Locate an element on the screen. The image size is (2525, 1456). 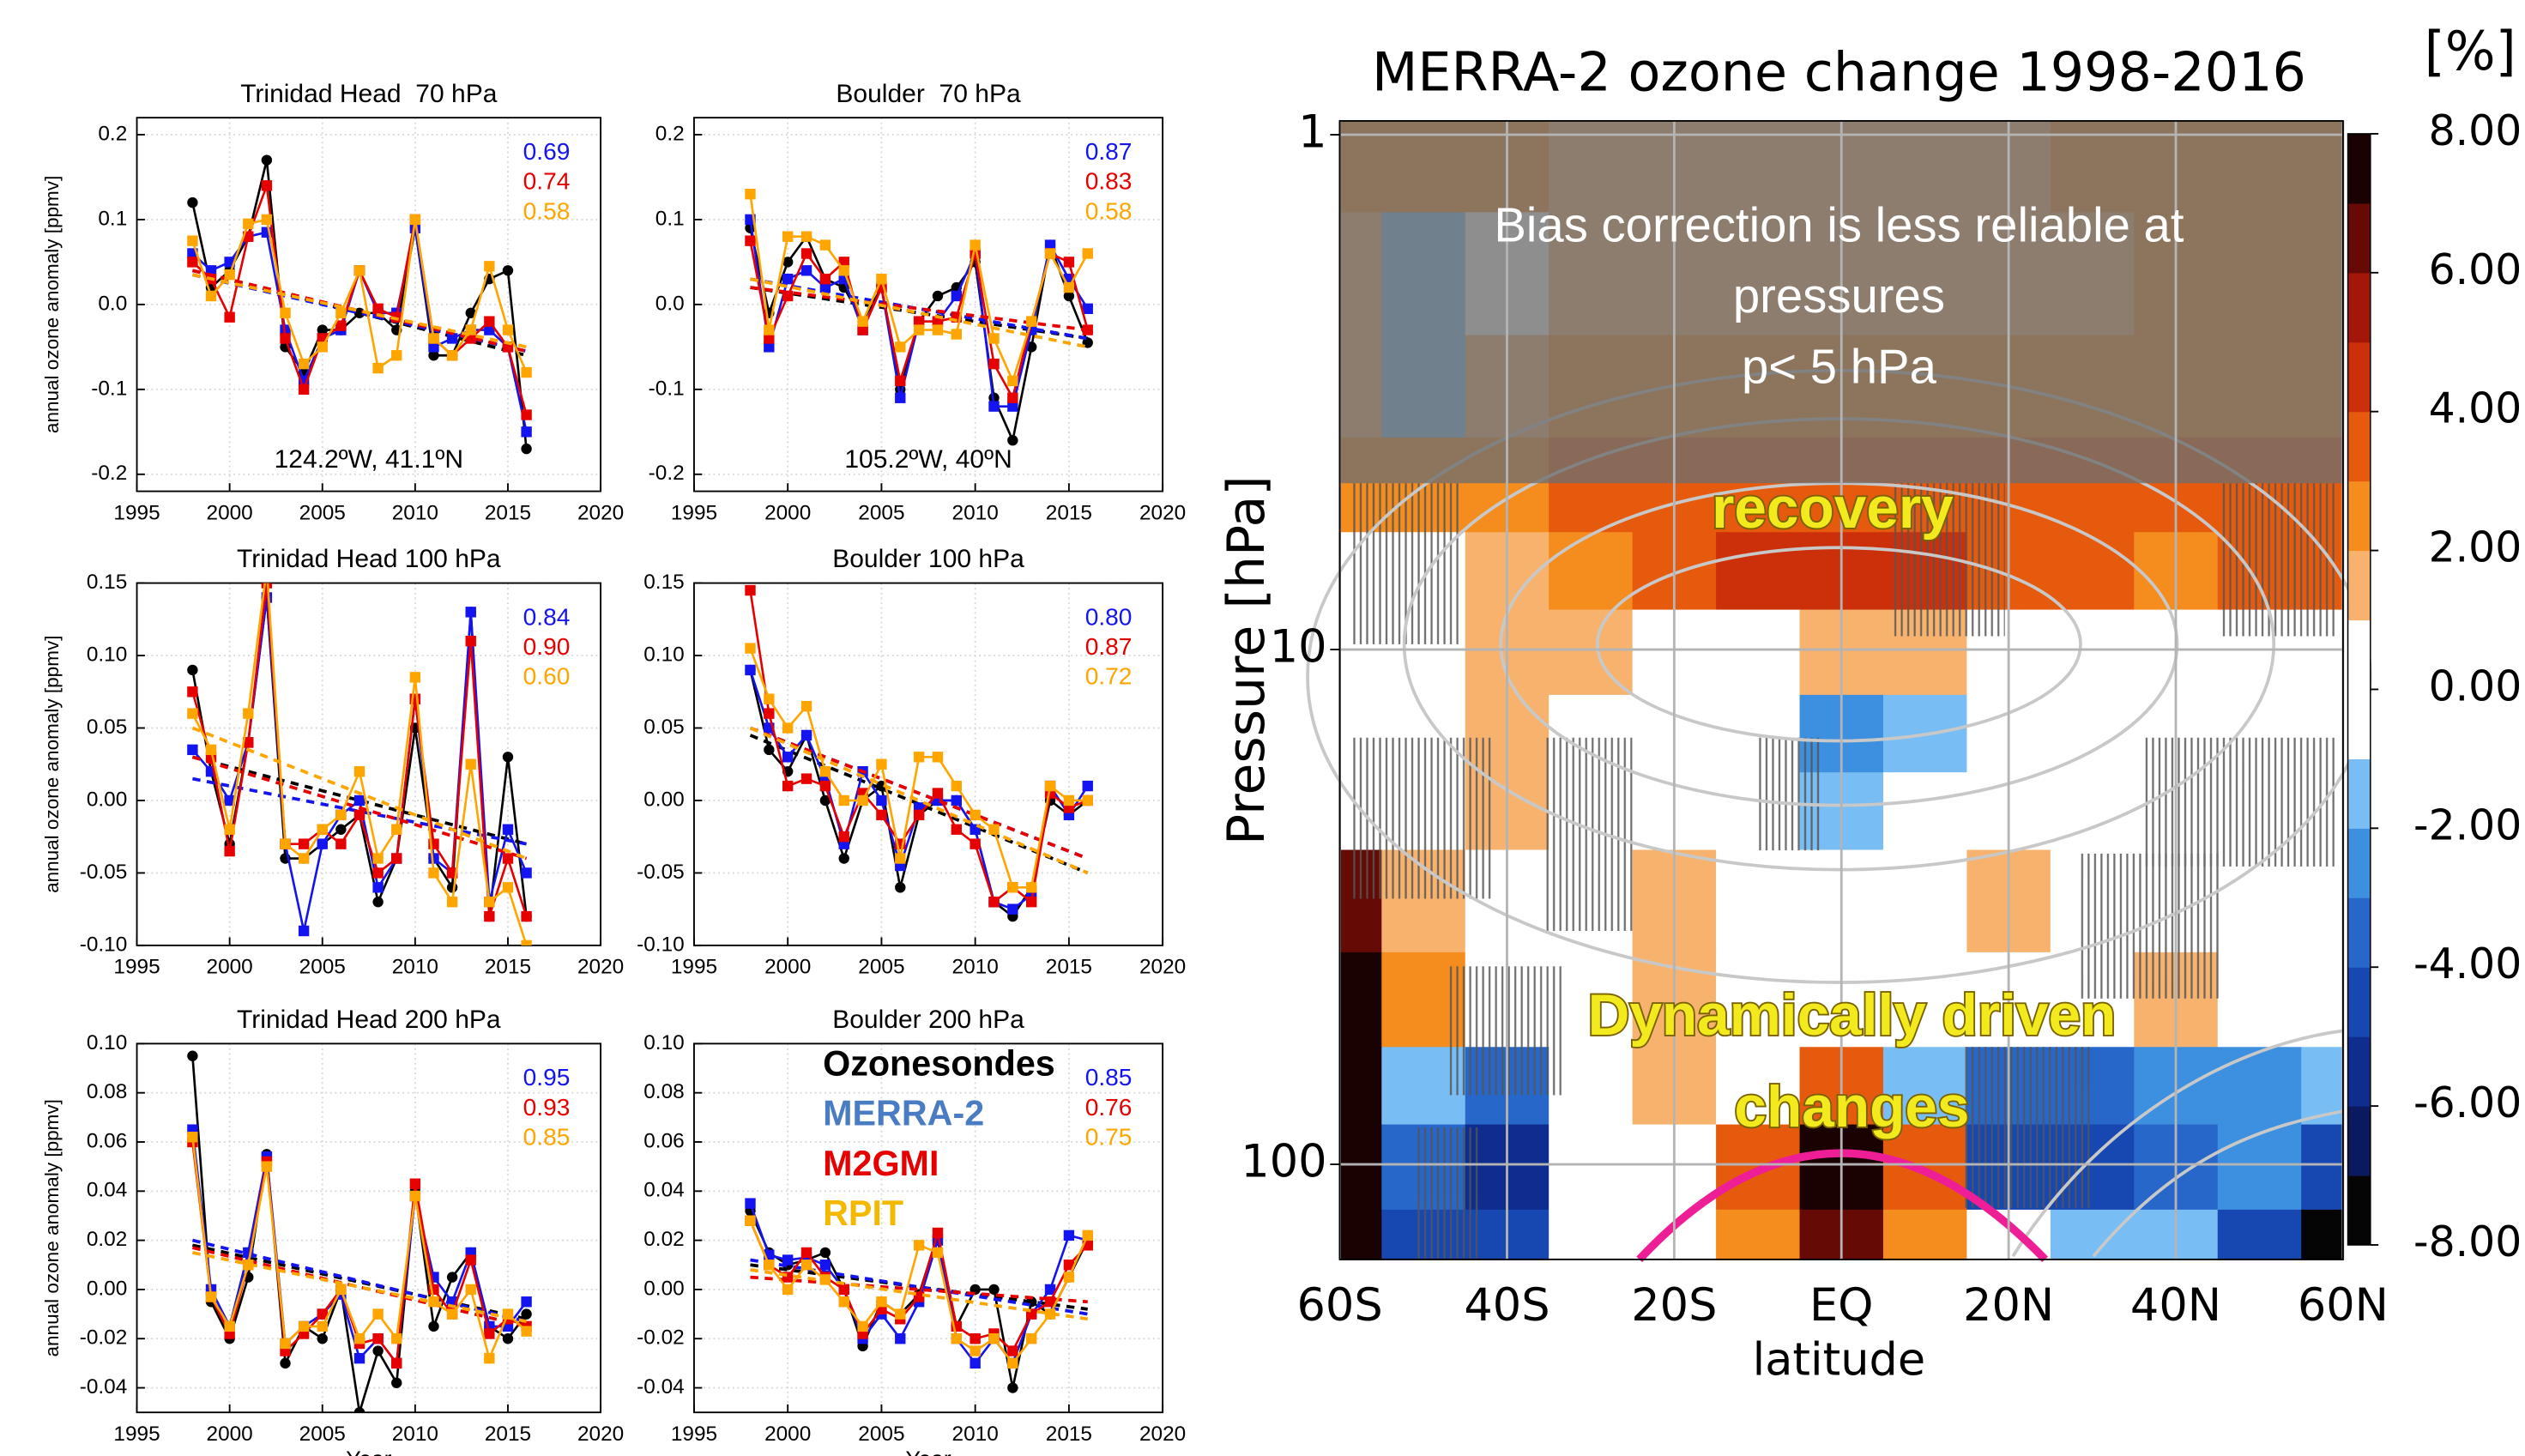
y-tick-label: -0.05 is located at coordinates (661, 872).